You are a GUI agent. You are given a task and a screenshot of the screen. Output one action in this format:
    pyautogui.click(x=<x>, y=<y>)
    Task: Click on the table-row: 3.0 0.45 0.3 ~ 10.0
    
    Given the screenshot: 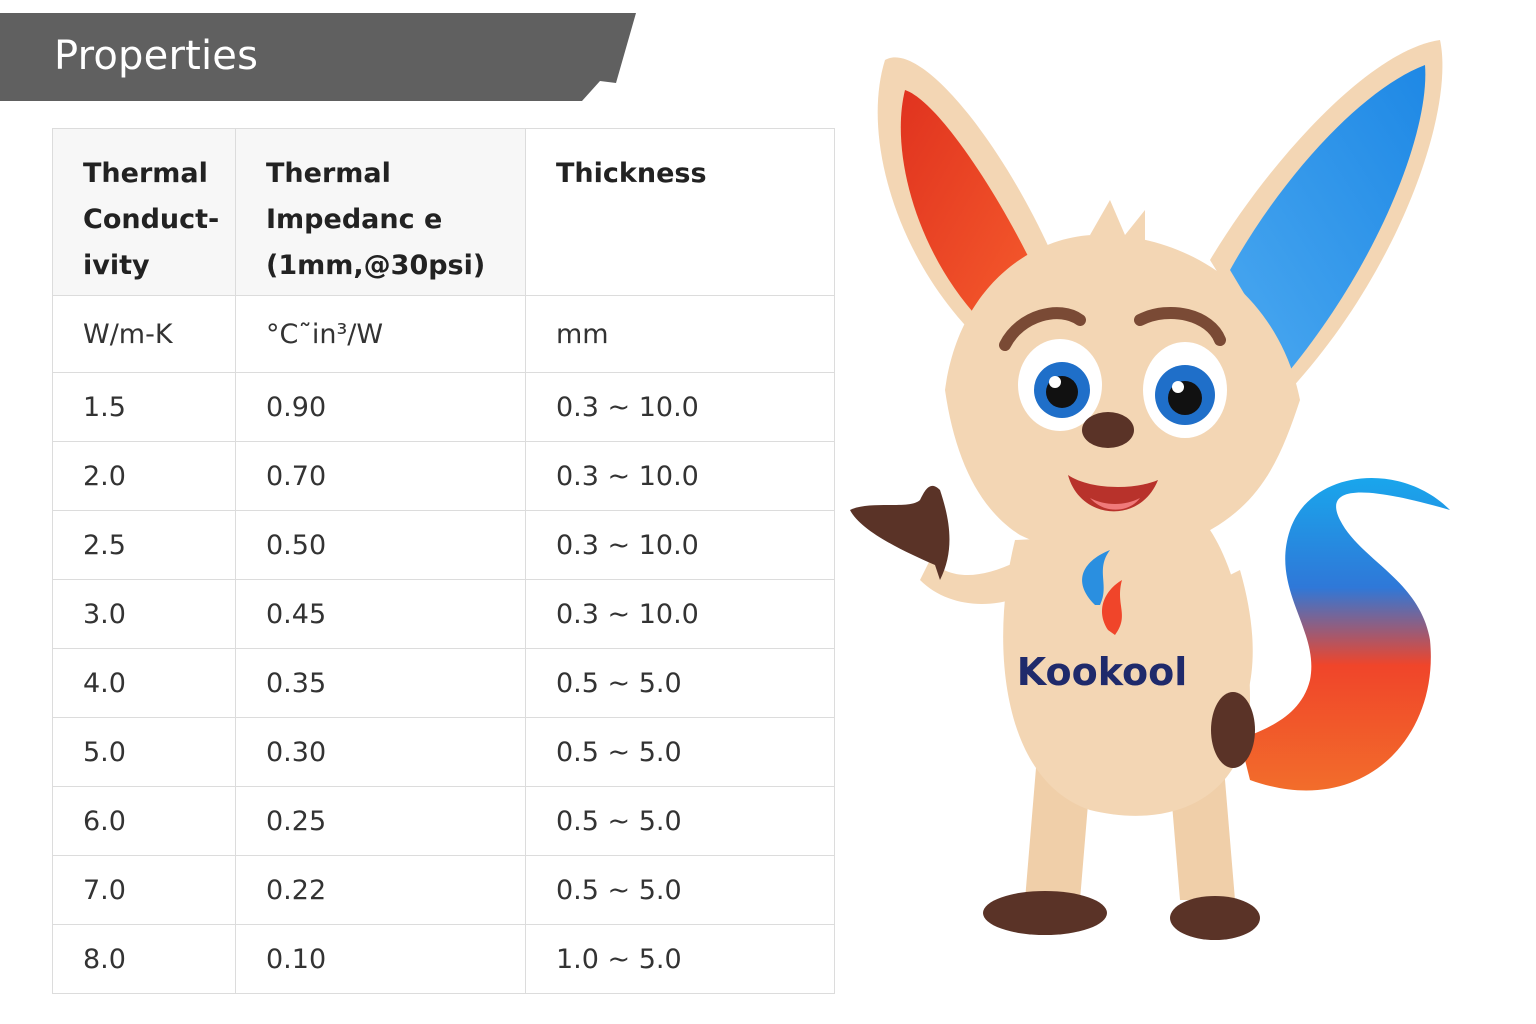 What is the action you would take?
    pyautogui.click(x=443, y=614)
    